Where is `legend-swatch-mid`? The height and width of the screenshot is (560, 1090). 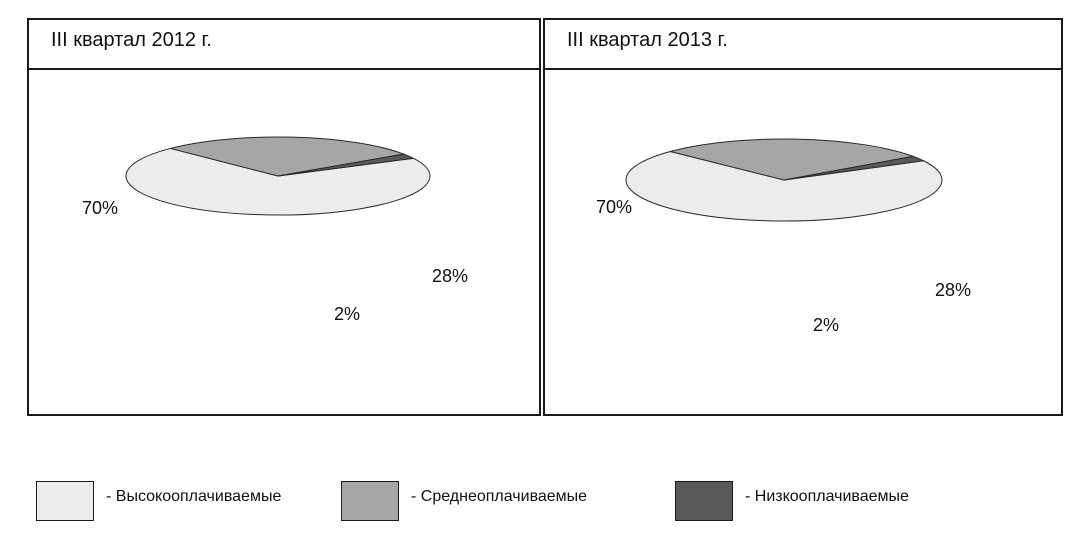 legend-swatch-mid is located at coordinates (370, 501).